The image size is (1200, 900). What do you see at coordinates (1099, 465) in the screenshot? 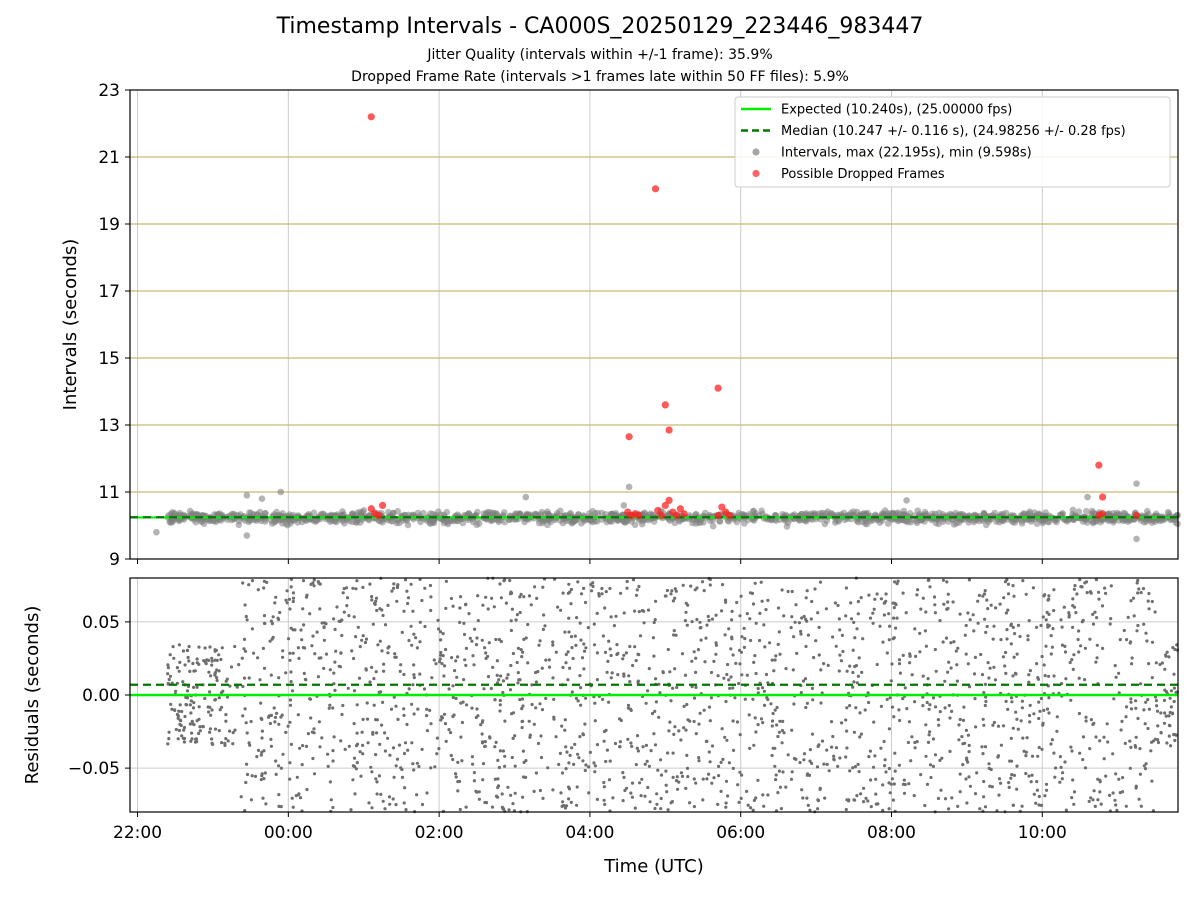
I see `dropped-frame-point` at bounding box center [1099, 465].